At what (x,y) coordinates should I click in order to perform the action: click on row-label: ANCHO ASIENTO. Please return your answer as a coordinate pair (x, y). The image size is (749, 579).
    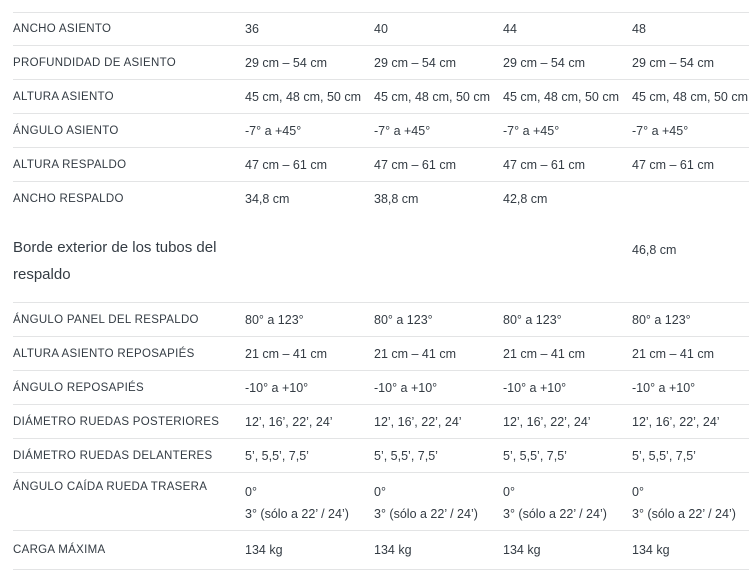
    Looking at the image, I should click on (62, 29).